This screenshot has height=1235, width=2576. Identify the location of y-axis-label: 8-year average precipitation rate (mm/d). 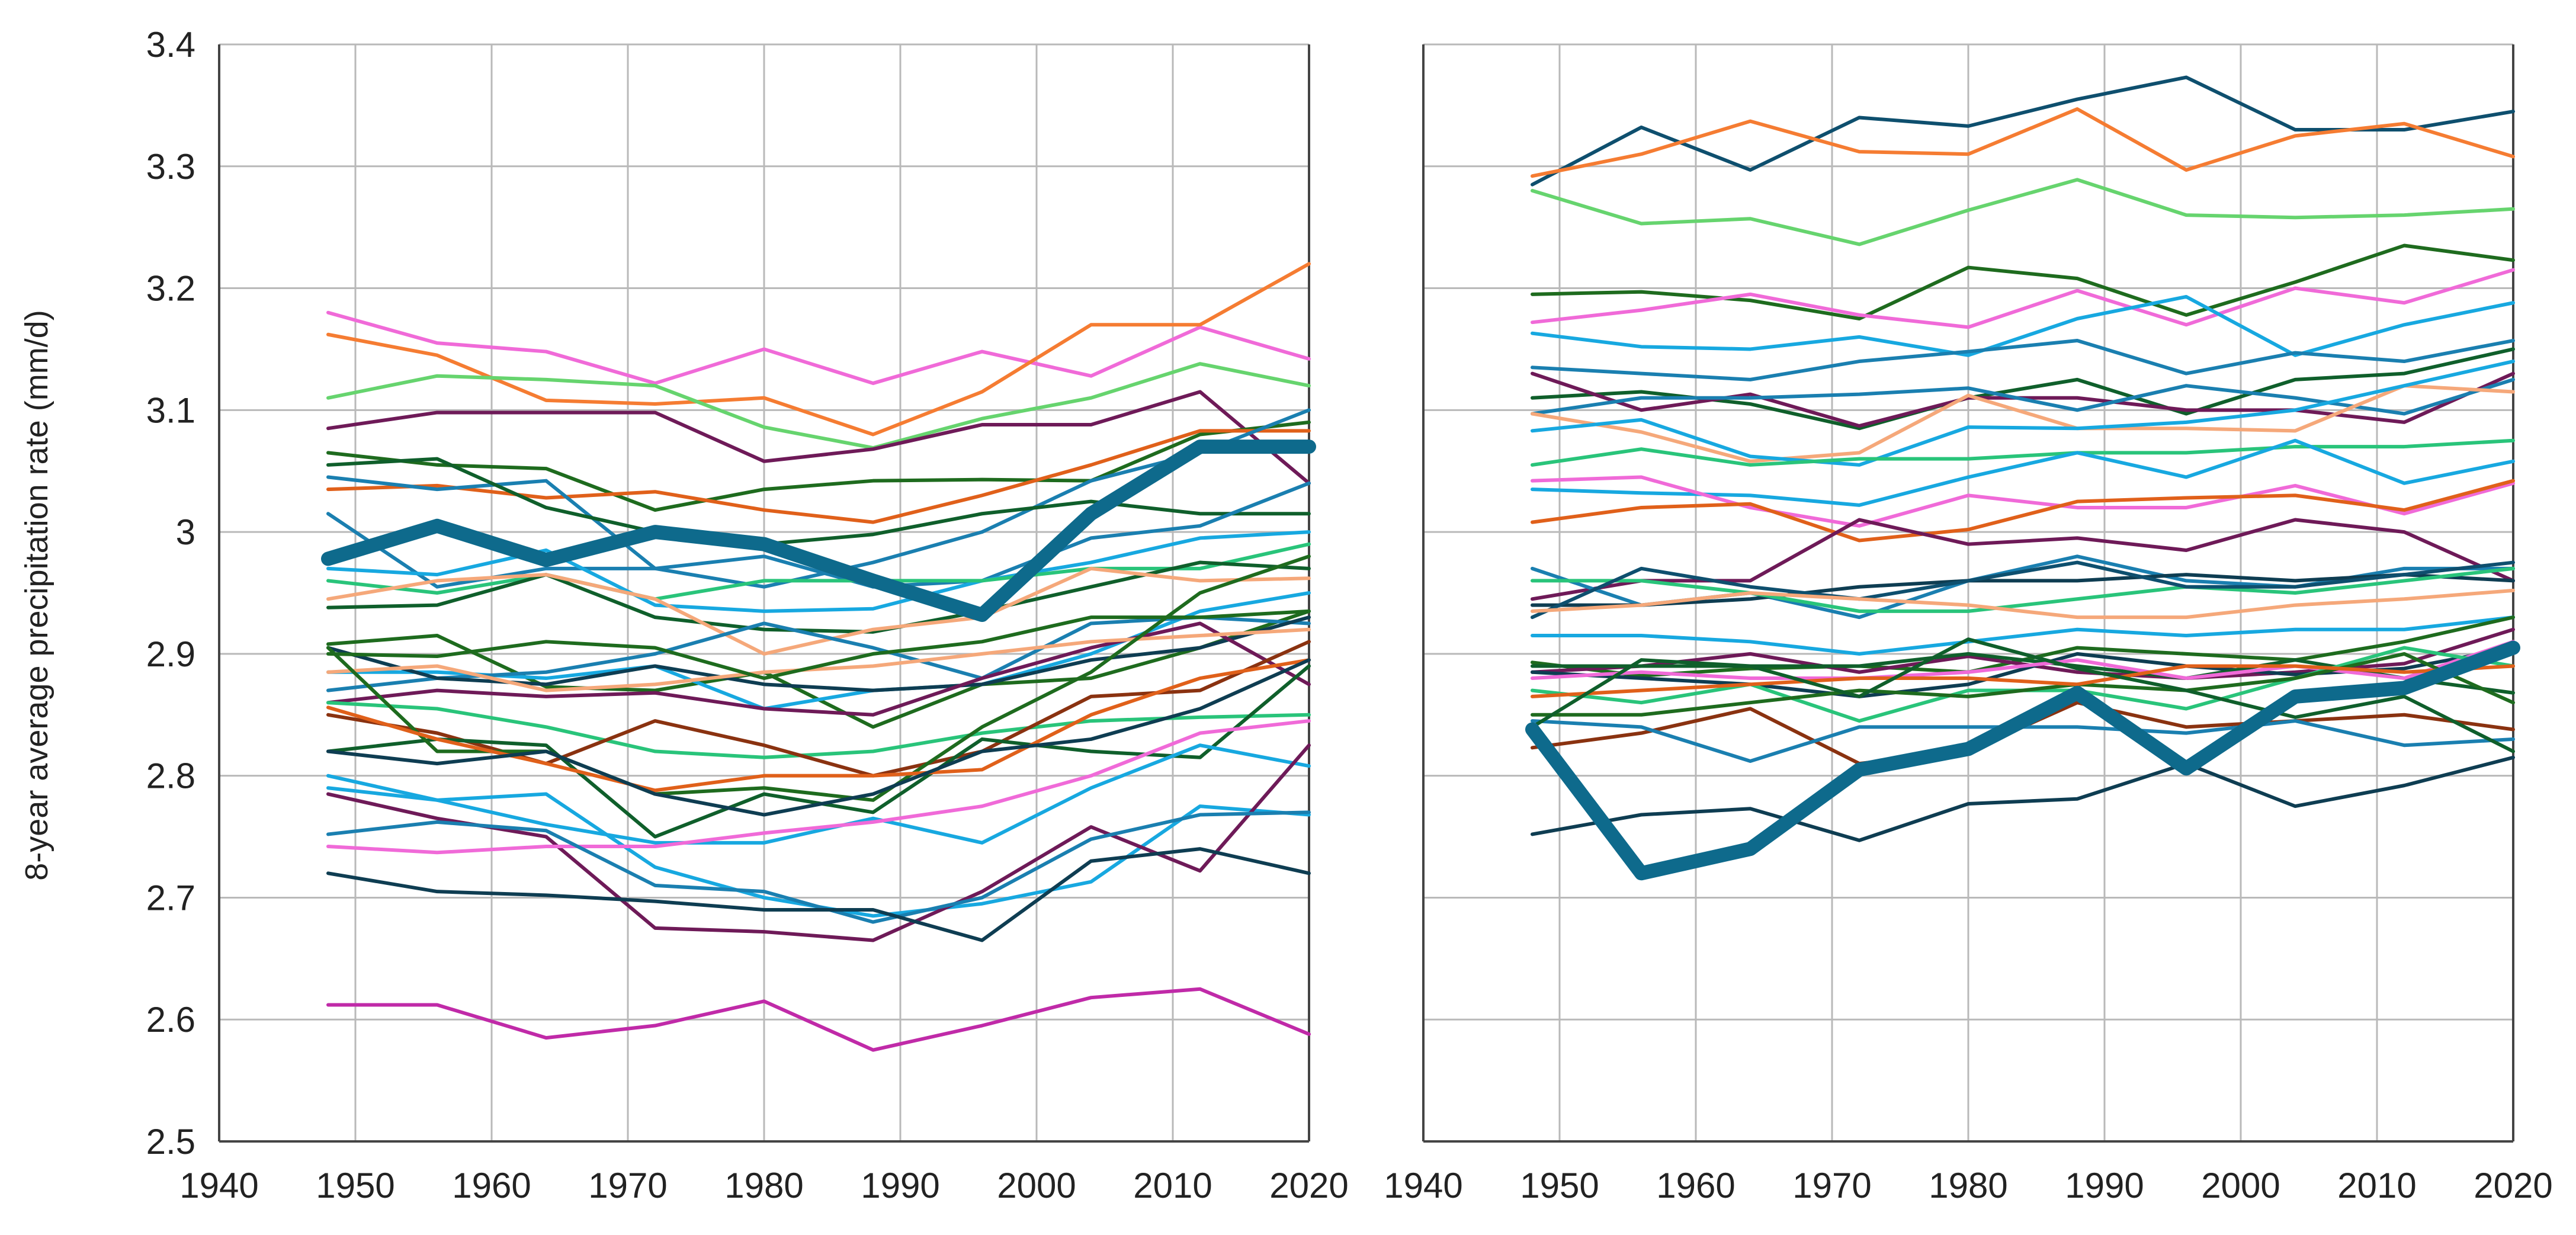
(36, 595).